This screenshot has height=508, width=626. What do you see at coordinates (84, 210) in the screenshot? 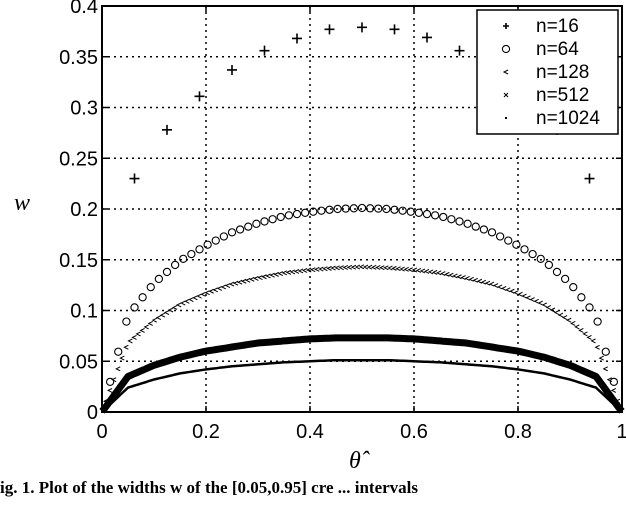
I see `y-tick-label: 0.2` at bounding box center [84, 210].